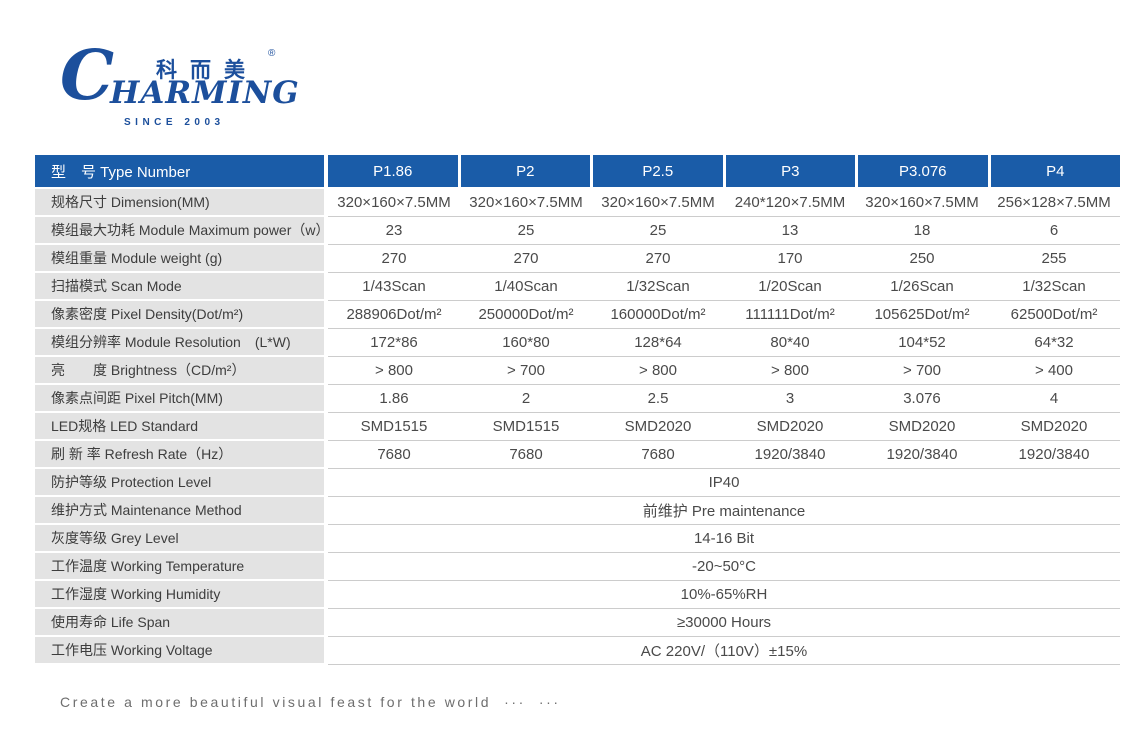  I want to click on registered-trademark-icon: ®, so click(272, 53).